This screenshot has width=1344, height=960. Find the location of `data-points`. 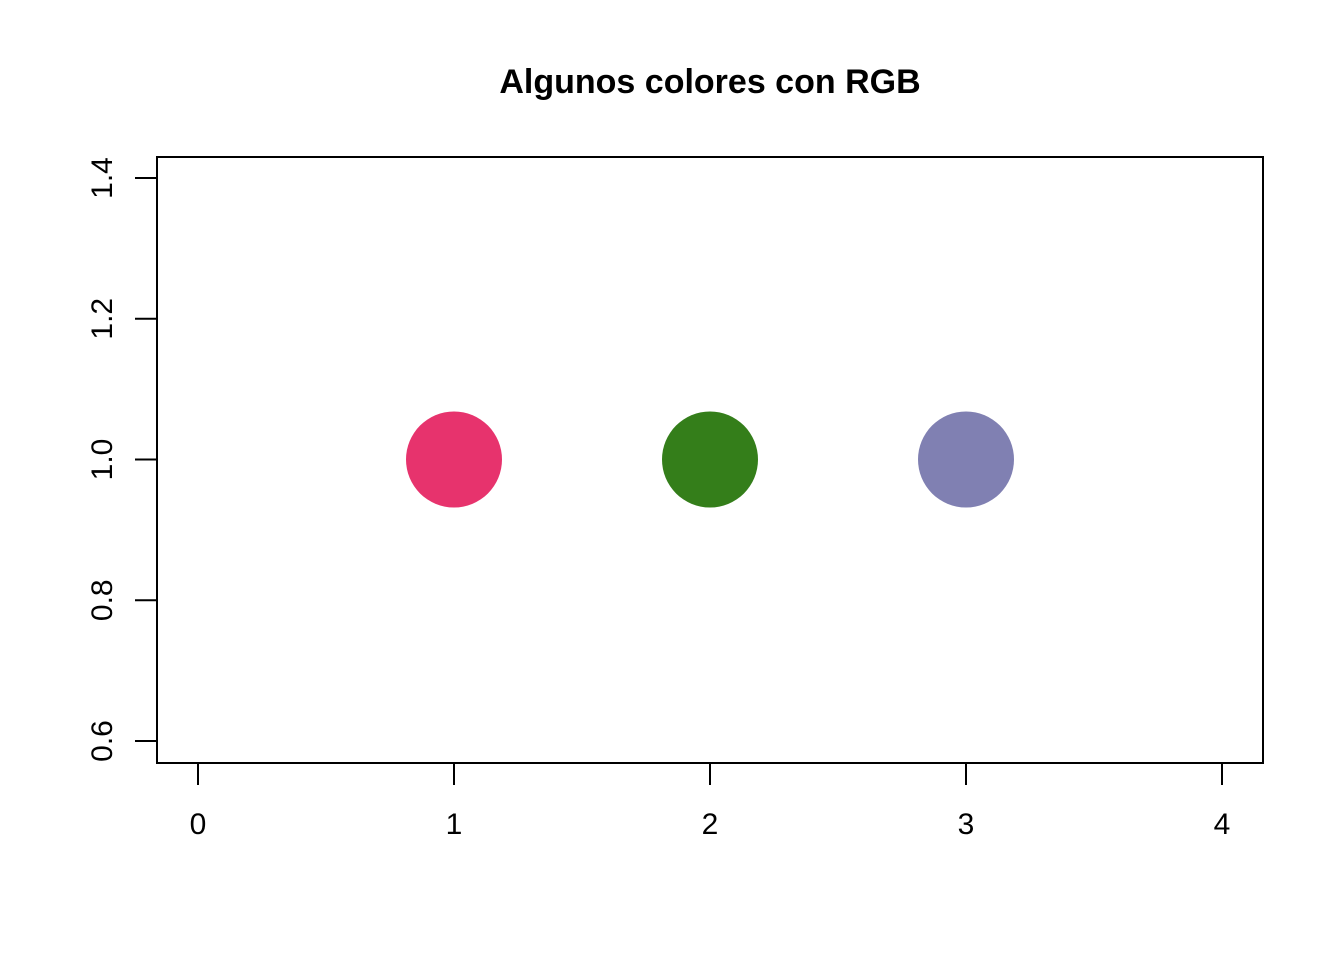

data-points is located at coordinates (710, 459).